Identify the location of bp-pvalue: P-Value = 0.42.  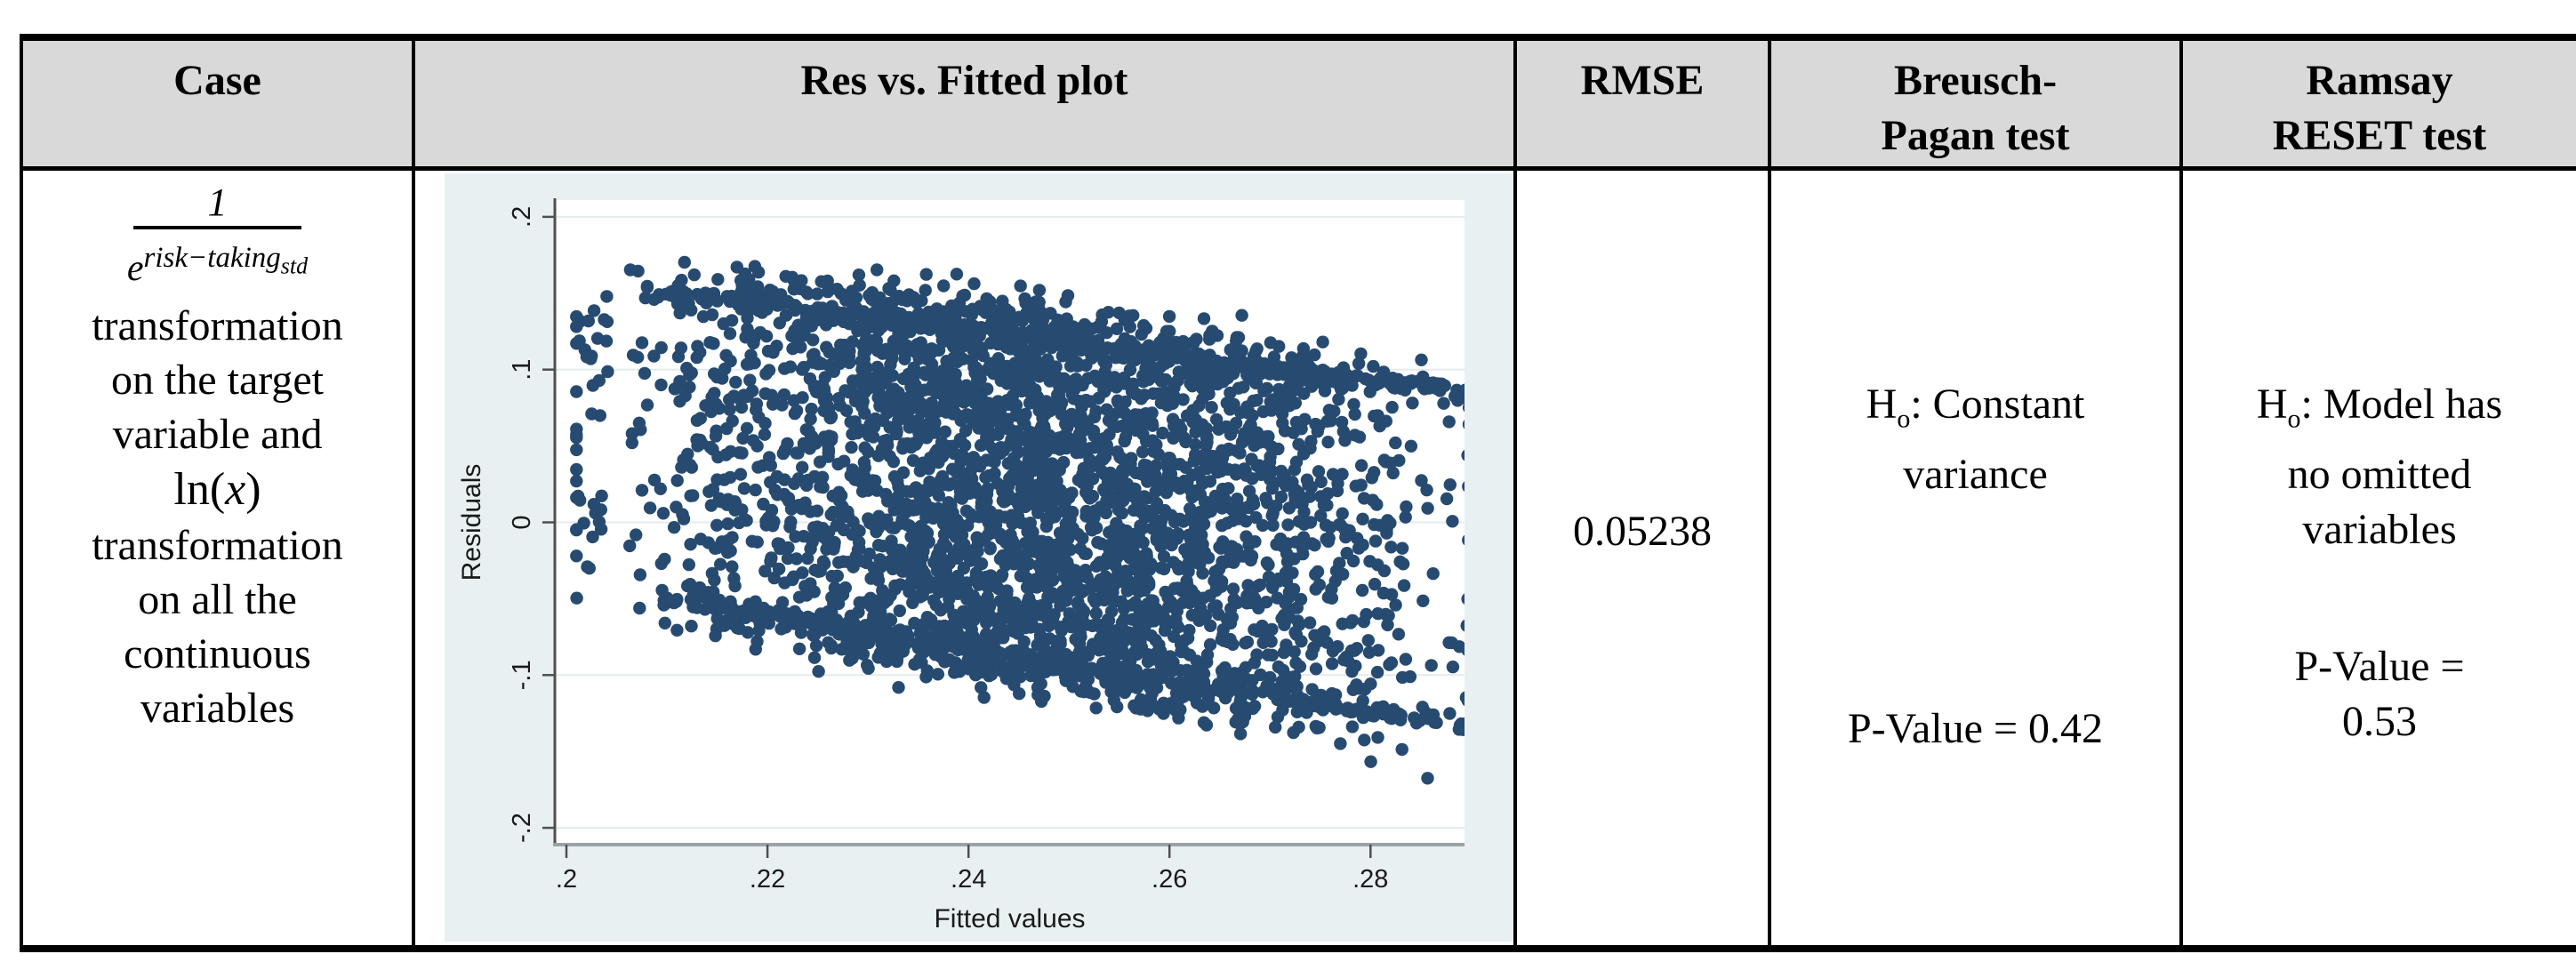
(1975, 728).